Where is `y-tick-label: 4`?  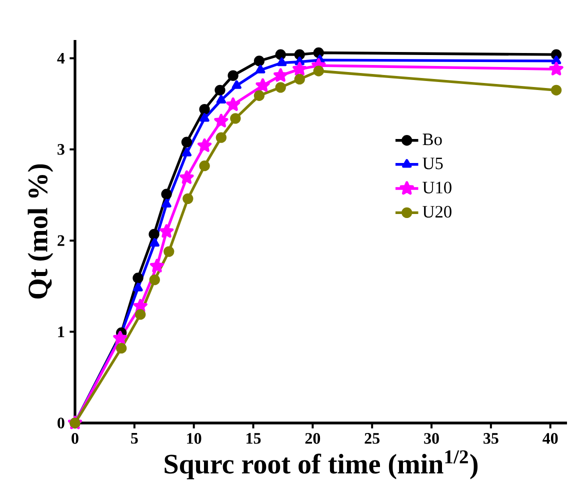
y-tick-label: 4 is located at coordinates (61, 58).